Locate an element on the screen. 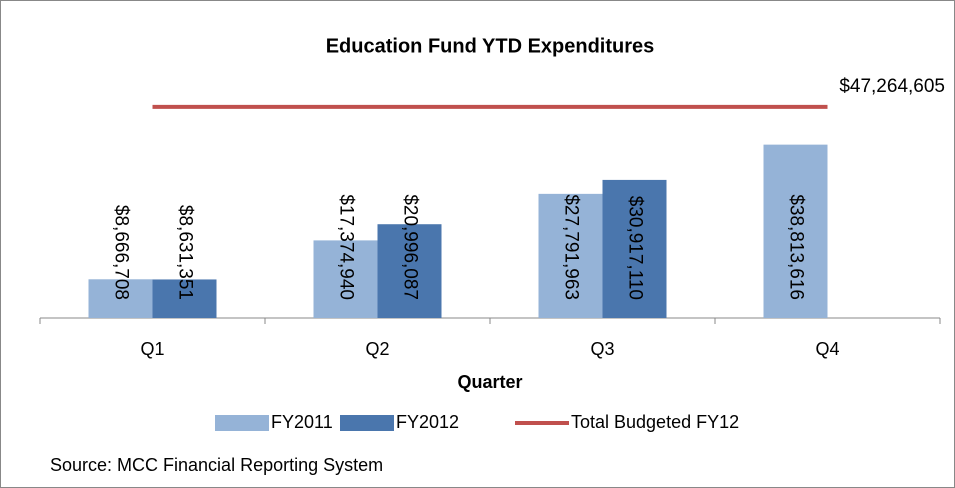 This screenshot has width=955, height=488. source-note: Source: MCC Financial Reporting System is located at coordinates (216, 465).